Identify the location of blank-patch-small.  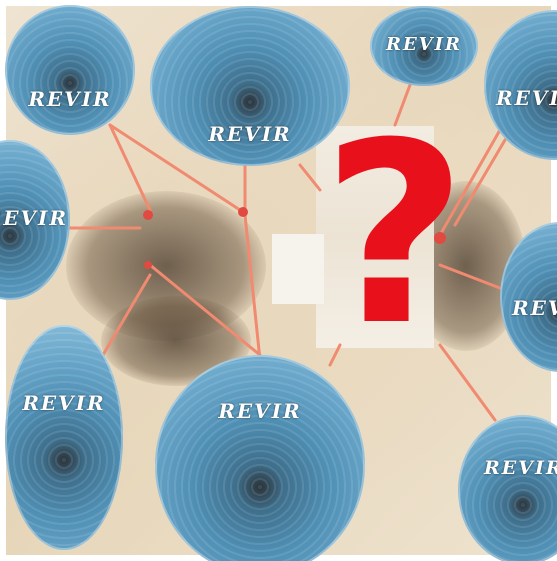
(298, 269).